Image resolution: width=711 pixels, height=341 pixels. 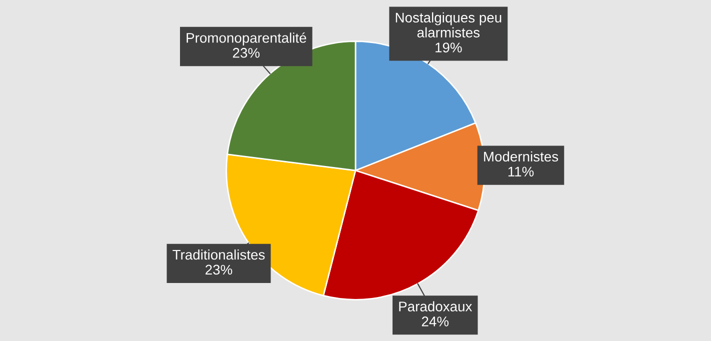 I want to click on slice-label: Promonoparentalité, so click(x=246, y=39).